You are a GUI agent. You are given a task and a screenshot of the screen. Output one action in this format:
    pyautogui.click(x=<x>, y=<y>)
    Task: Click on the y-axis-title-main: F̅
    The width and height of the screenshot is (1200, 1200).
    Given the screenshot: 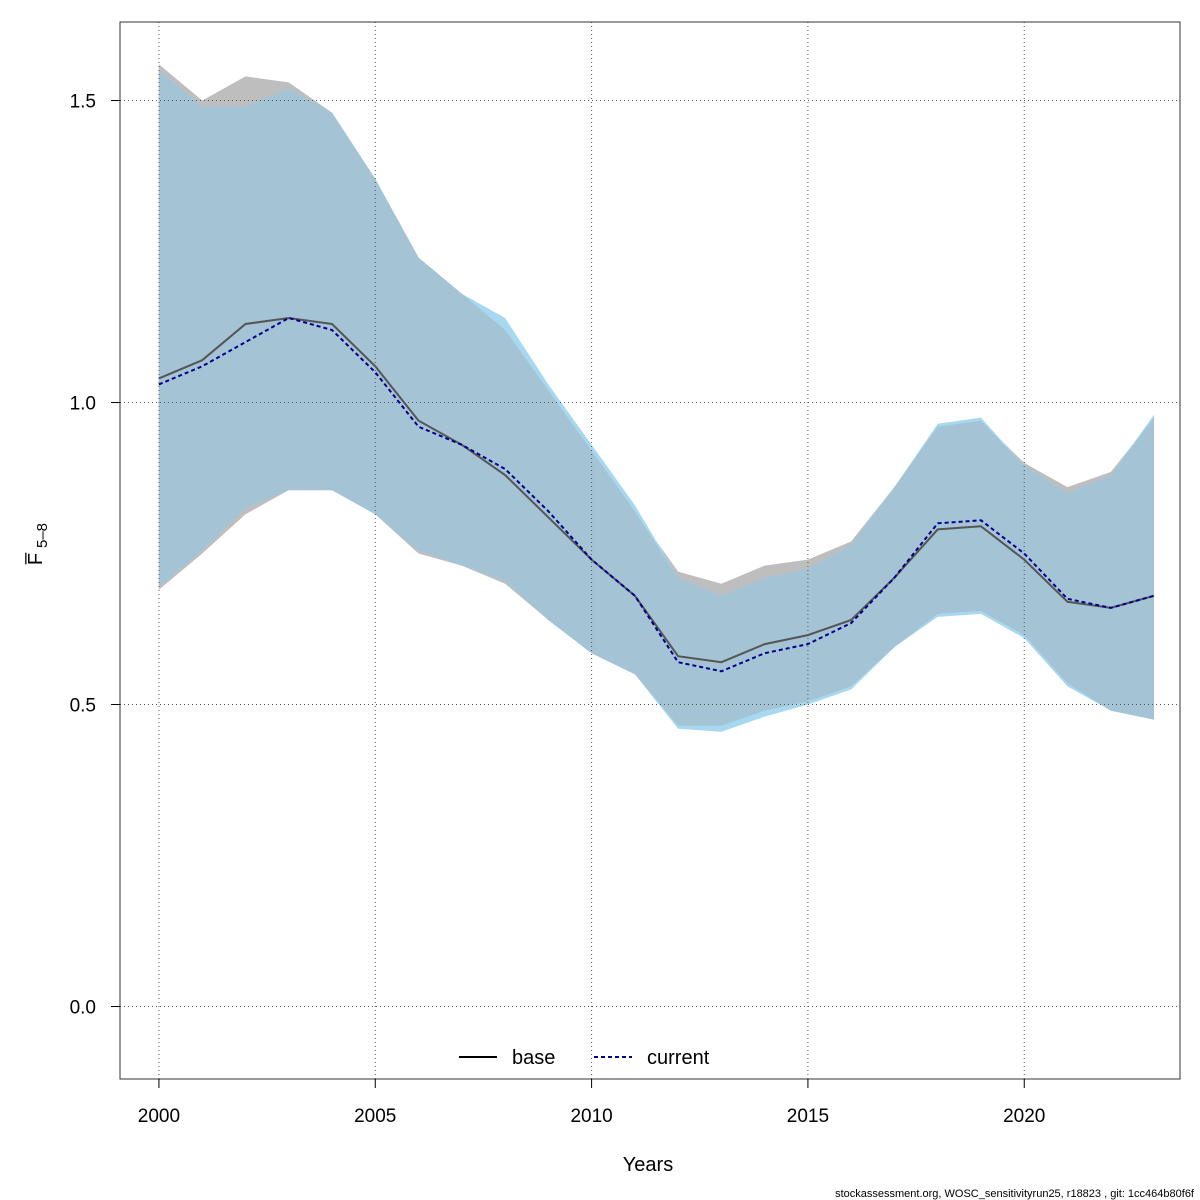 What is the action you would take?
    pyautogui.click(x=35, y=558)
    